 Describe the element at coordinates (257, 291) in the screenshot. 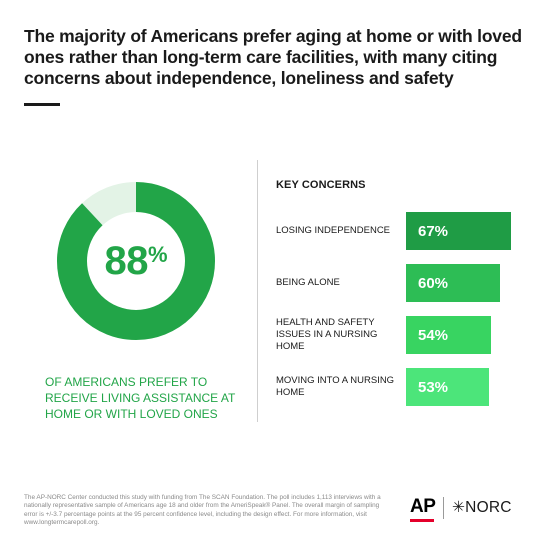

I see `divider` at that location.